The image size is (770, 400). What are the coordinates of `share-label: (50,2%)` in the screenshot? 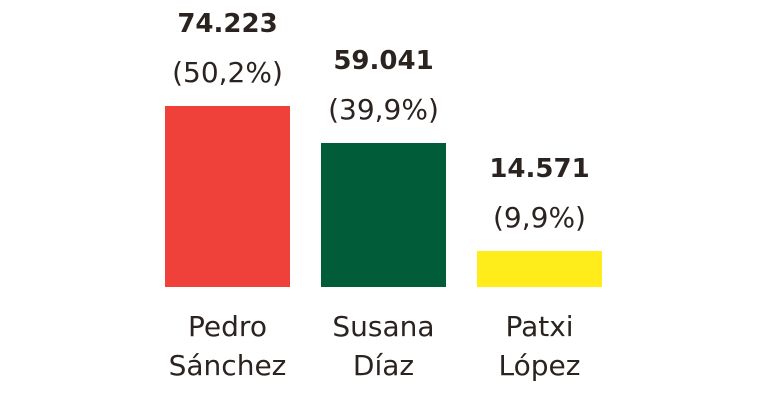 It's located at (227, 72).